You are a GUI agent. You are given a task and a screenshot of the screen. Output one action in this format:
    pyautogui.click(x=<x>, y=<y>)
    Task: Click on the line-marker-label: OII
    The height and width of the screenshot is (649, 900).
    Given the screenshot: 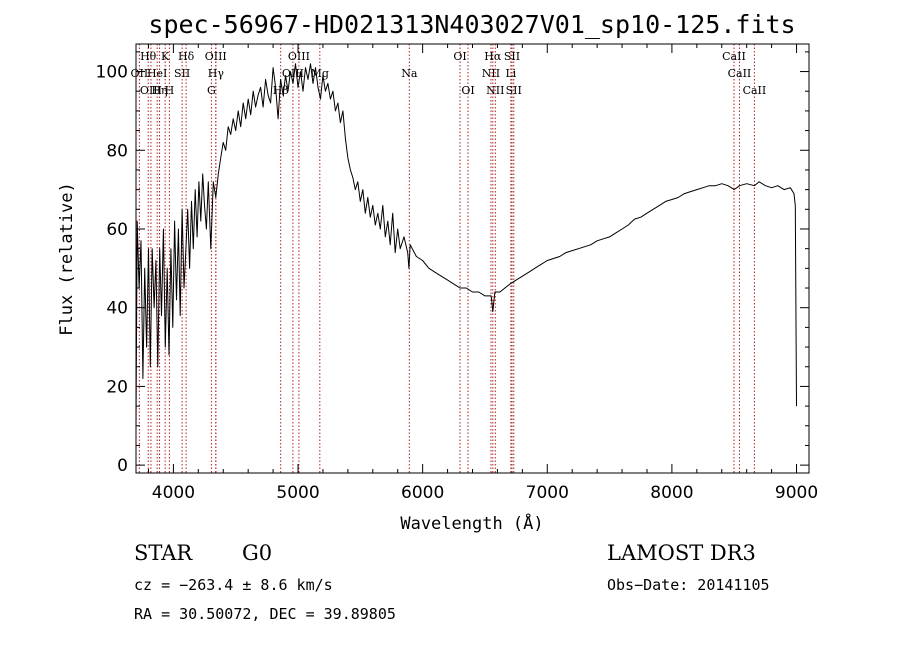 What is the action you would take?
    pyautogui.click(x=140, y=73)
    